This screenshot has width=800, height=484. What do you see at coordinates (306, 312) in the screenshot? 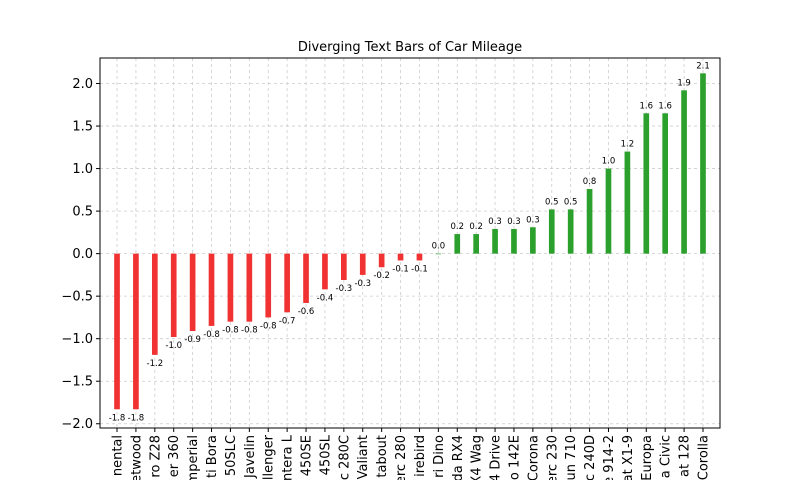
I see `data-label: -0.6` at bounding box center [306, 312].